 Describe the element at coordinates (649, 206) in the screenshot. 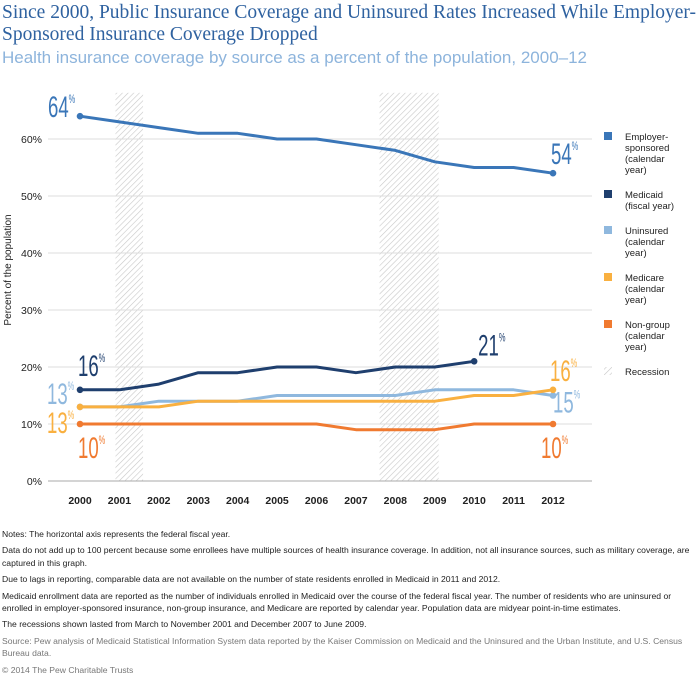

I see `legend-label: (fiscal year)` at that location.